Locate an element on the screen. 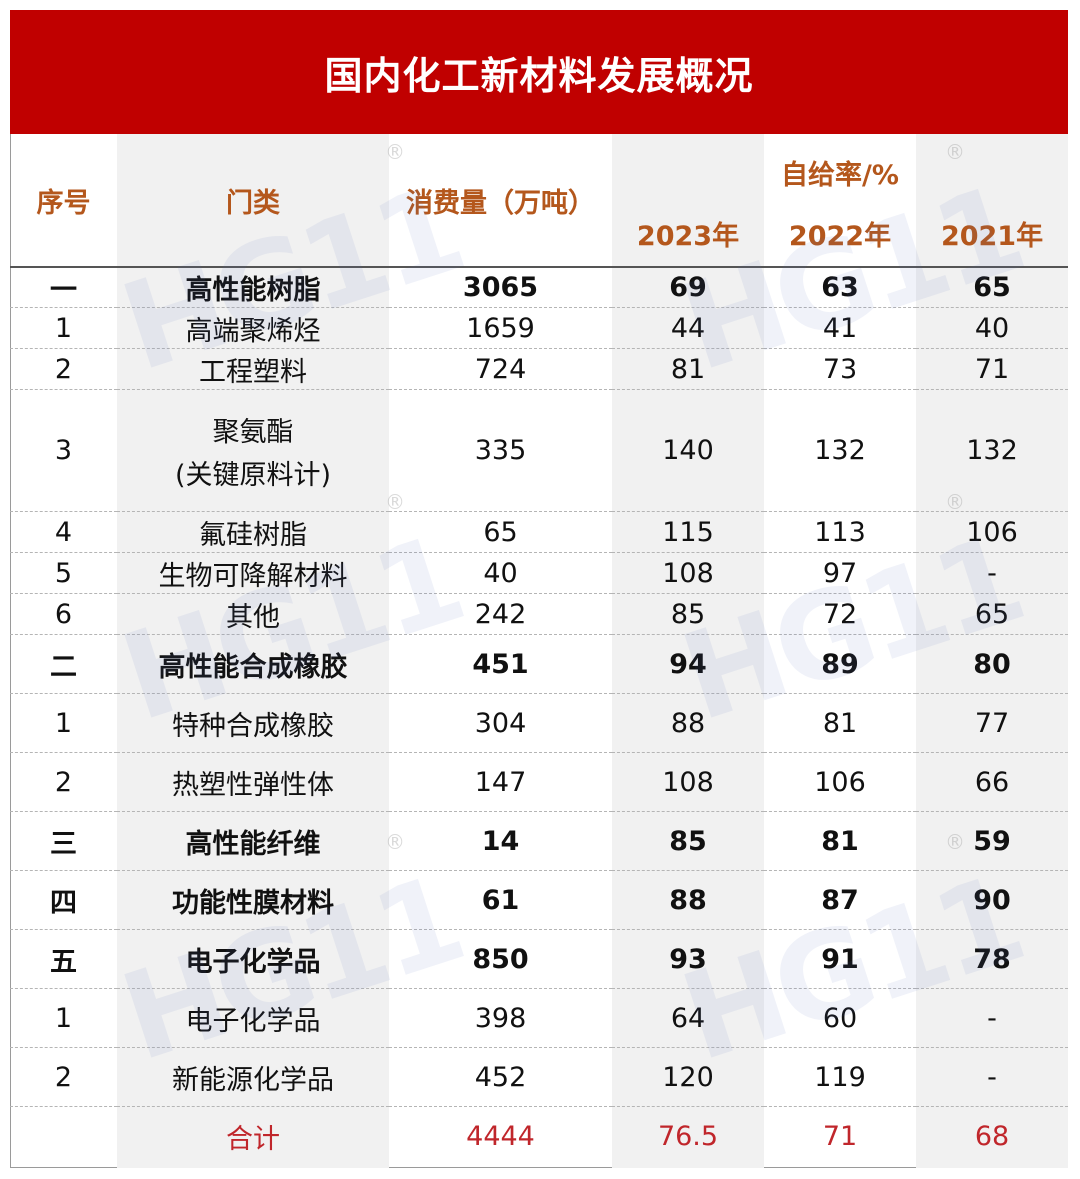 This screenshot has height=1179, width=1080. table-row: 2 工程塑料 724 81 73 71 is located at coordinates (539, 369).